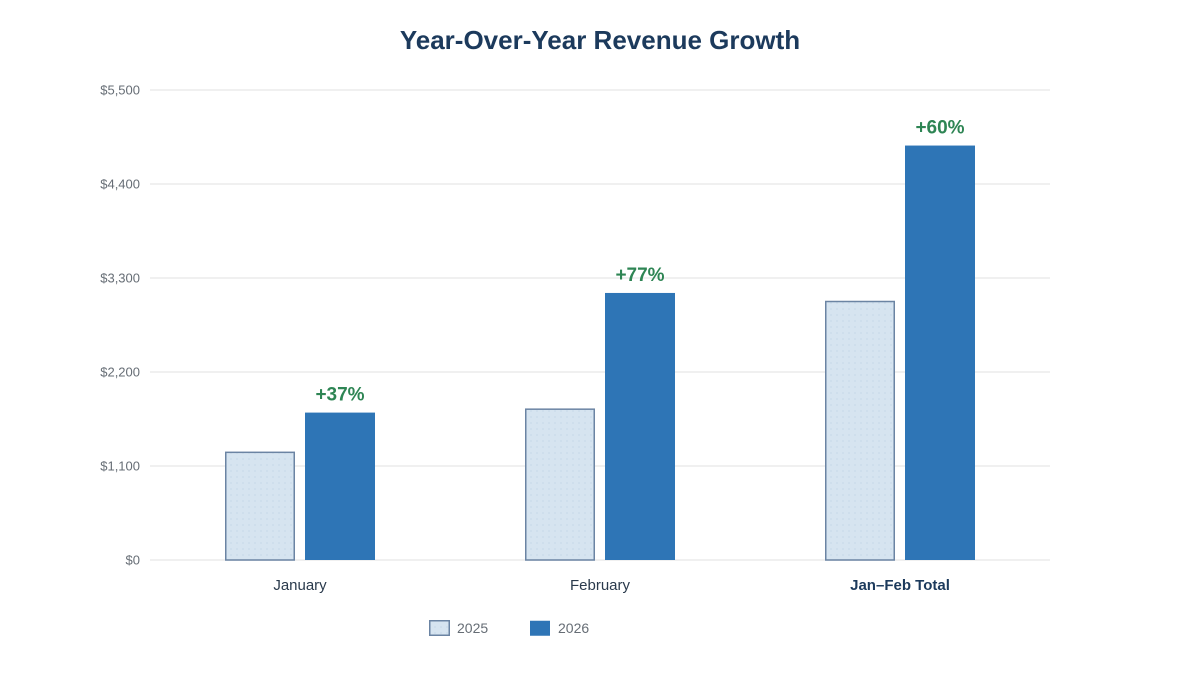 The image size is (1200, 675). Describe the element at coordinates (639, 275) in the screenshot. I see `growth-label: +77%` at that location.